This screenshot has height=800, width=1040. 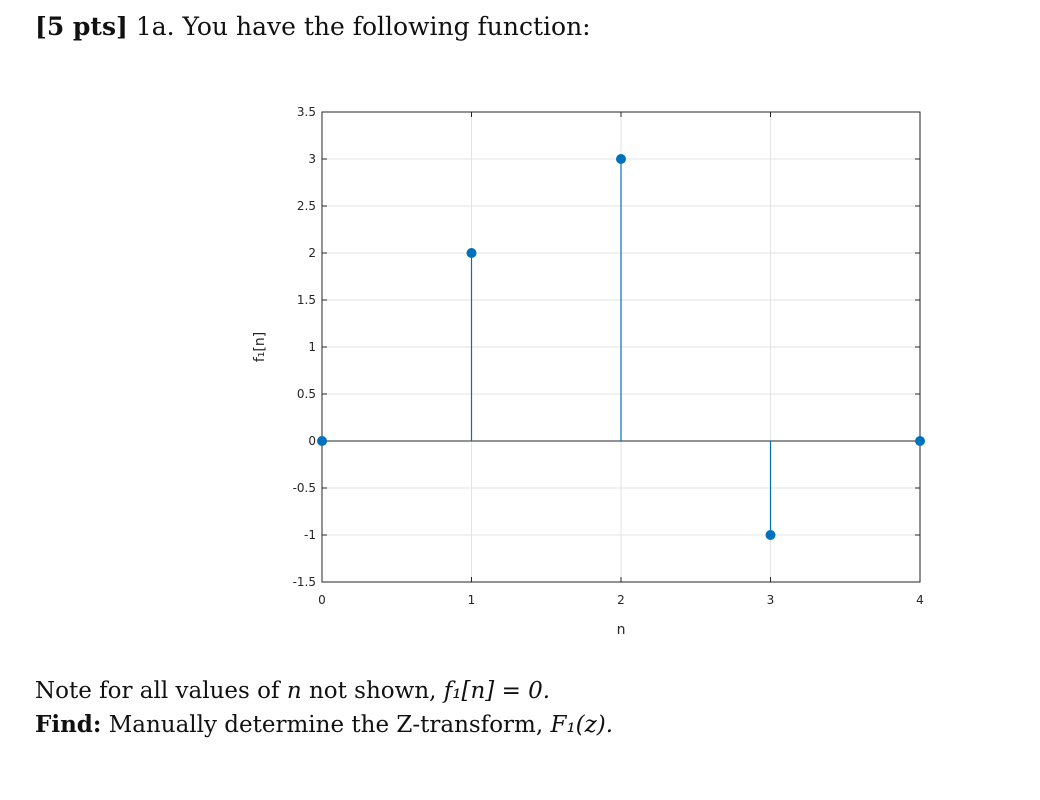 What do you see at coordinates (155, 26) in the screenshot?
I see `problem-number: 1a.` at bounding box center [155, 26].